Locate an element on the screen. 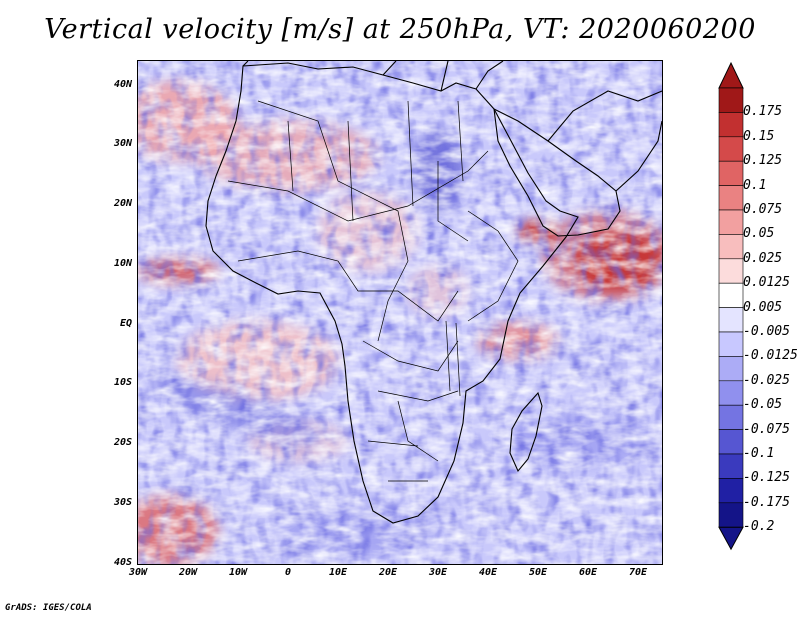  colorbar-label: -0.05 is located at coordinates (763, 405).